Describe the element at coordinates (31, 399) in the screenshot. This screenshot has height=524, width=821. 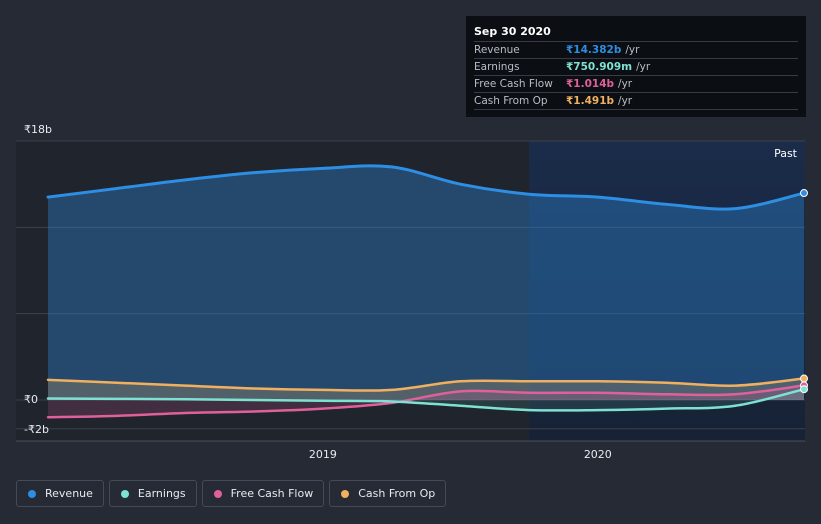
I see `y-tick-label: ₹0` at that location.